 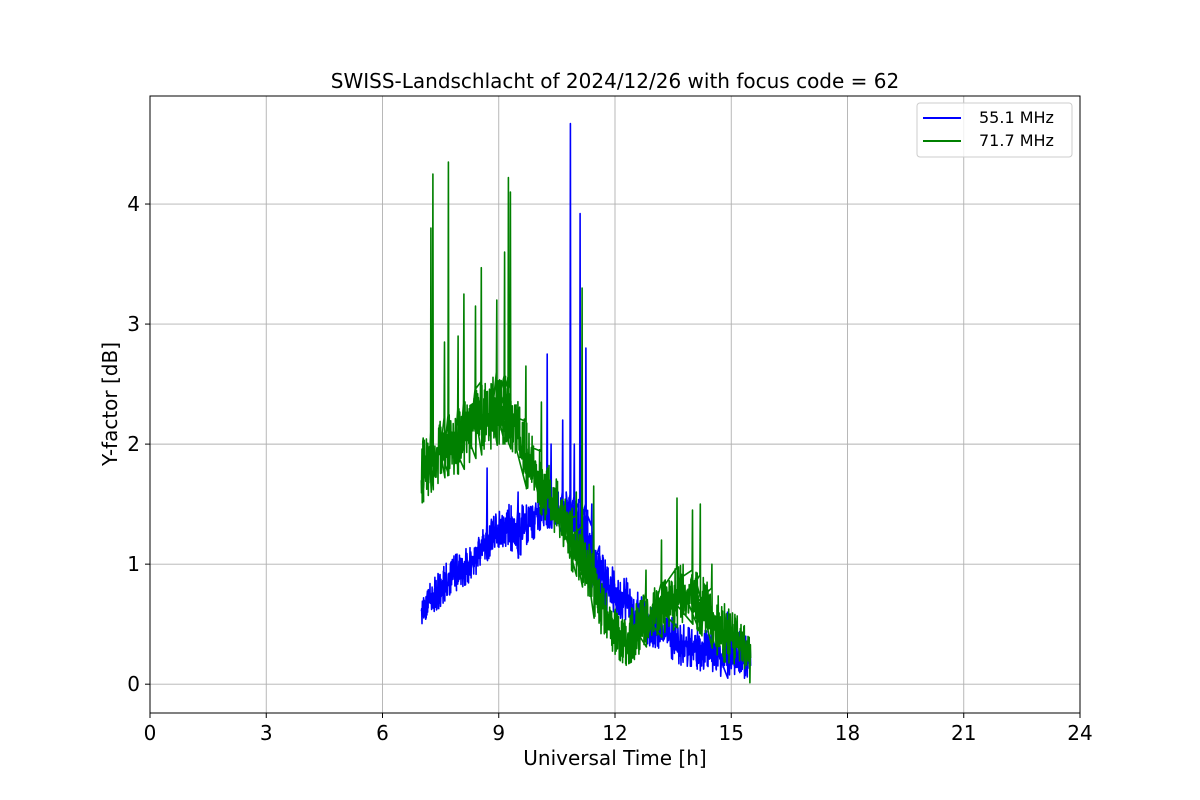 I want to click on x-tick-label: 9, so click(x=498, y=733).